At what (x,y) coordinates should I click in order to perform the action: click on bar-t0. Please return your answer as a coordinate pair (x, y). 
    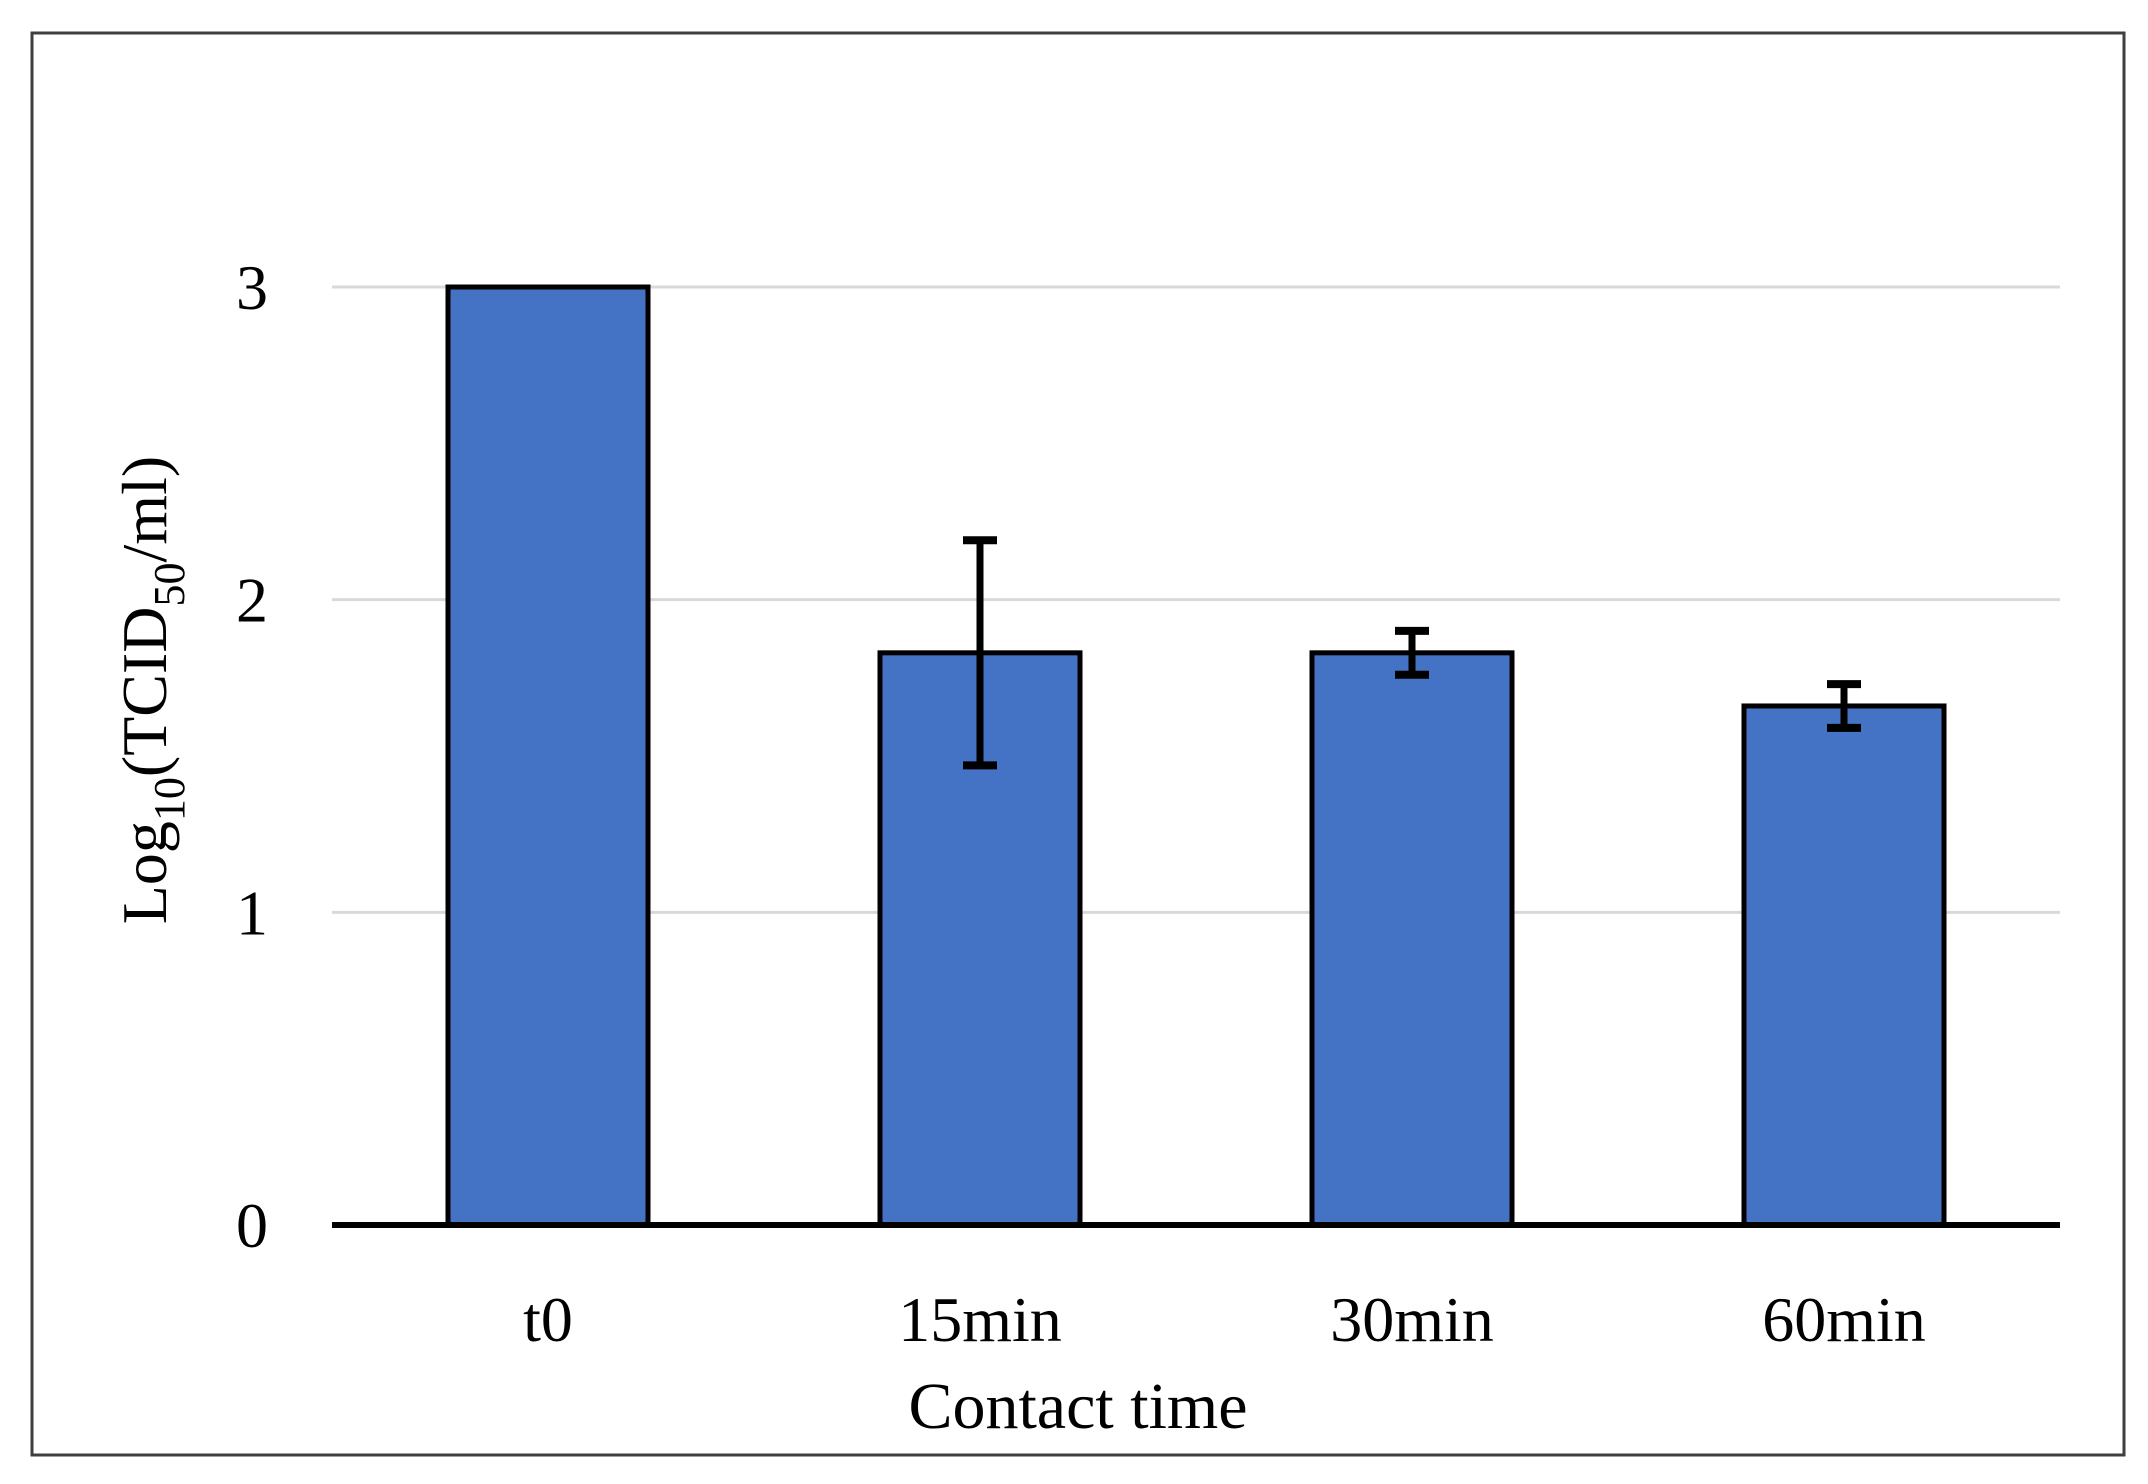
    Looking at the image, I should click on (548, 756).